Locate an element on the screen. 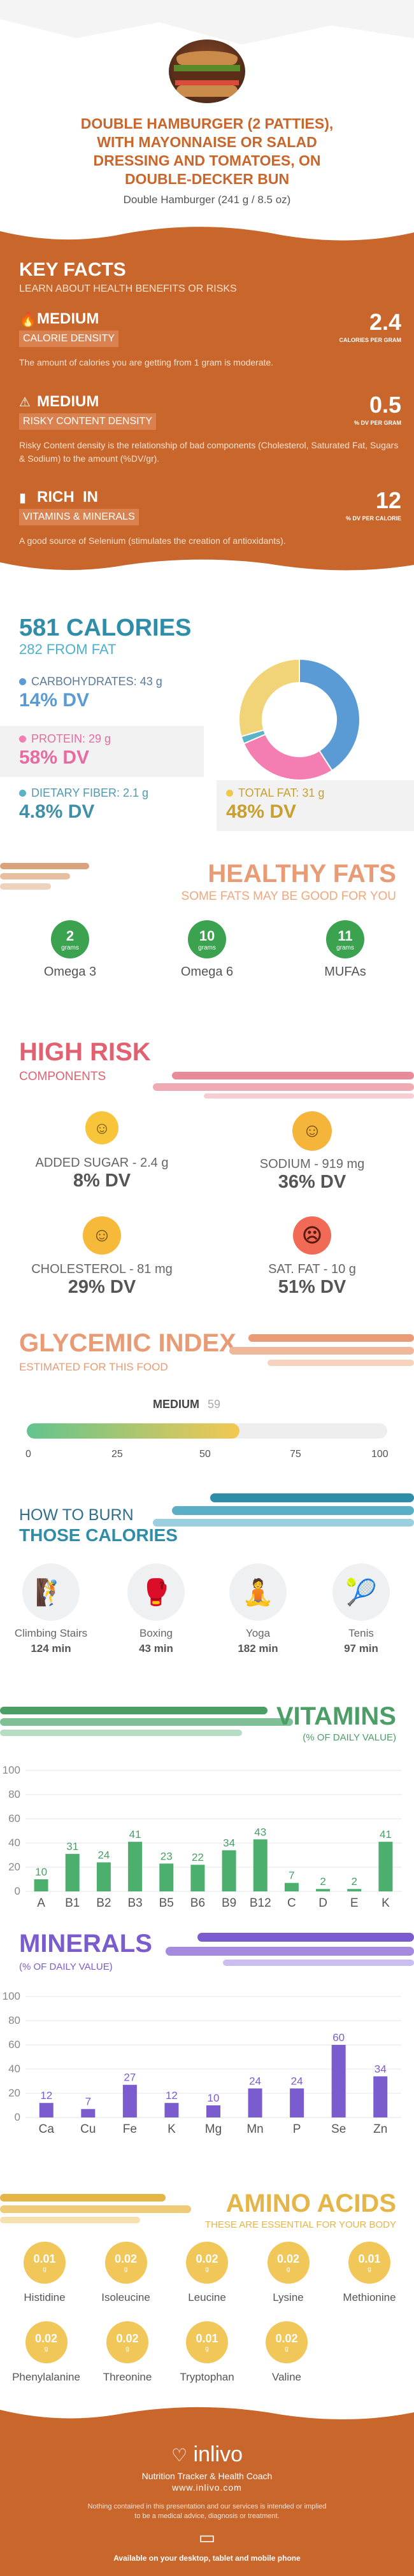 The image size is (414, 2576). fat-omega3: 2 grams Omega 3 is located at coordinates (70, 950).